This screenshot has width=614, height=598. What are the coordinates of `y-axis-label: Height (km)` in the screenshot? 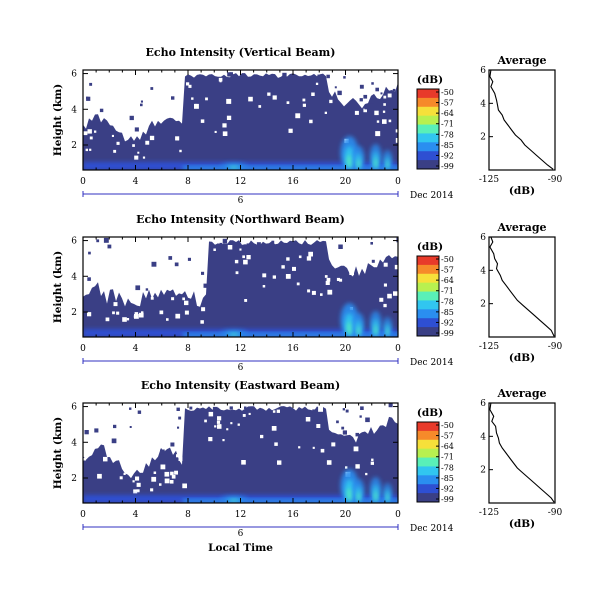 It's located at (58, 120).